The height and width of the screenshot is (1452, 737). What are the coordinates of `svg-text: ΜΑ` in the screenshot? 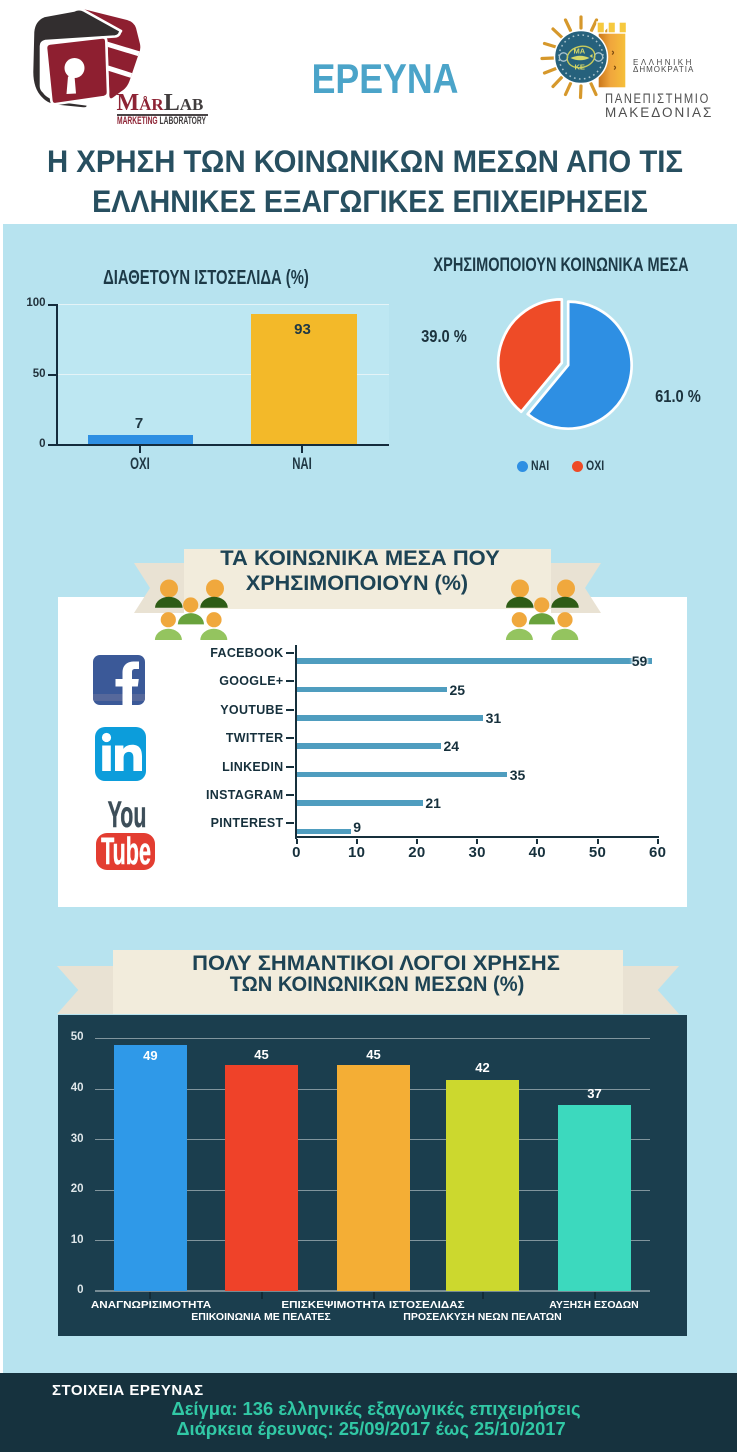 It's located at (580, 51).